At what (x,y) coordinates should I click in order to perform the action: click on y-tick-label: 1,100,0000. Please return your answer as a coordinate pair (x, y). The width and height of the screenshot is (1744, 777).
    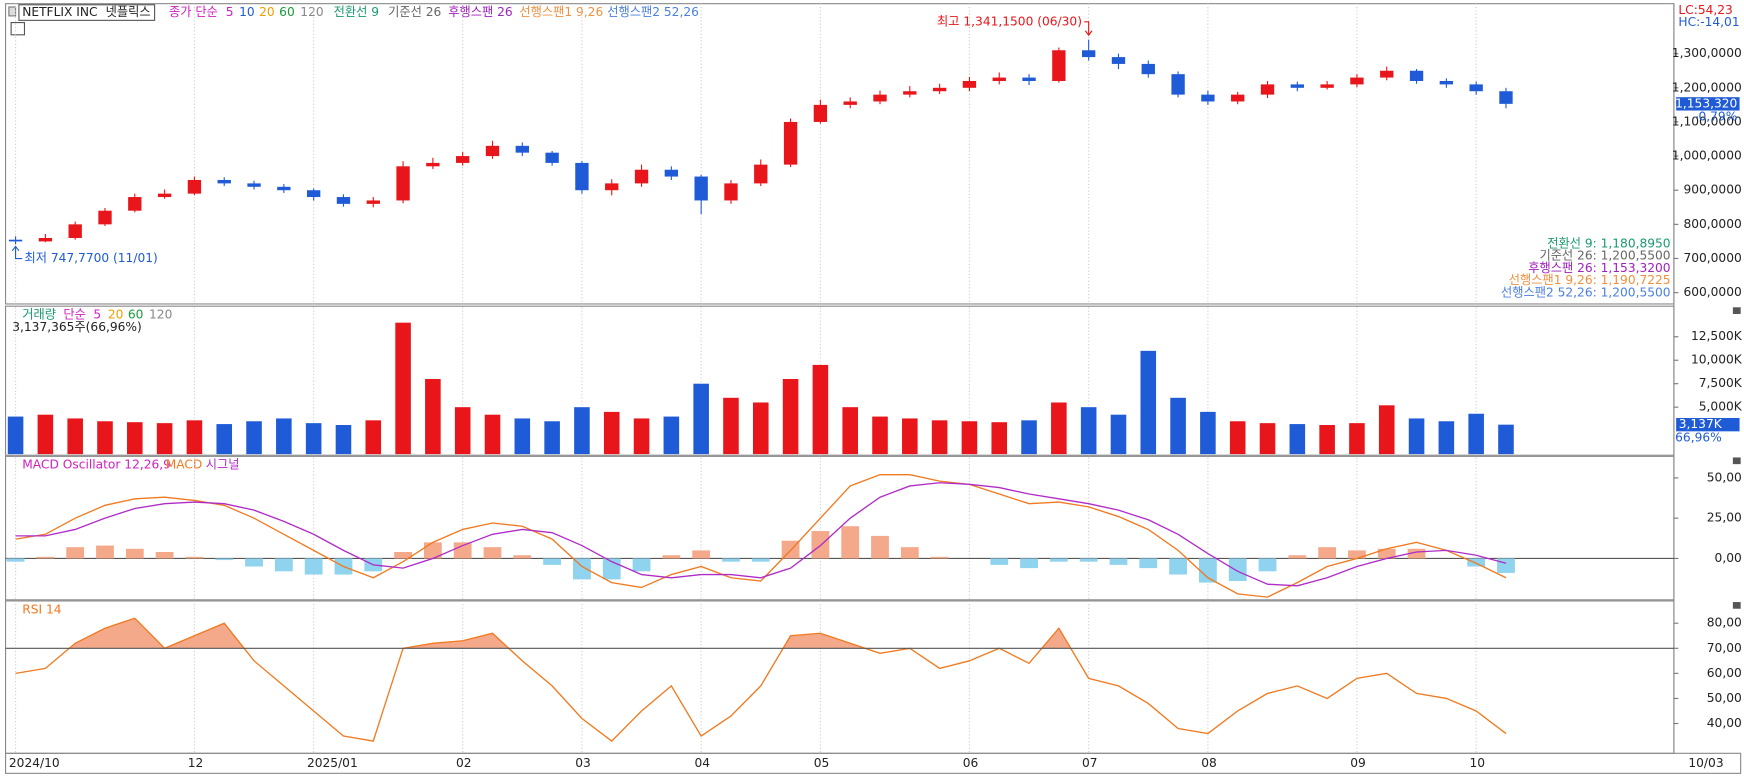
    Looking at the image, I should click on (1707, 121).